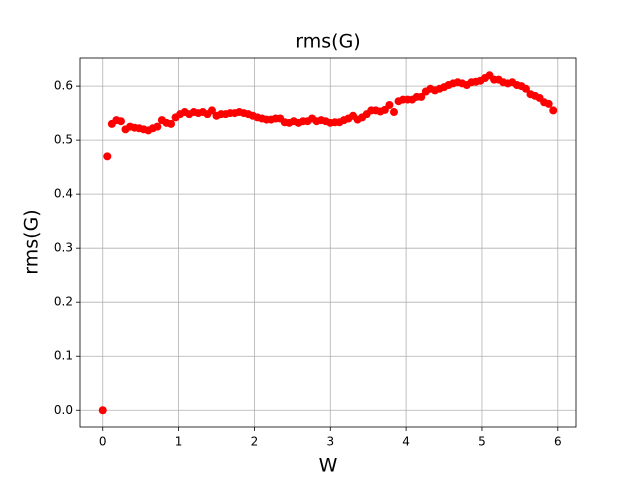 The width and height of the screenshot is (640, 480). I want to click on x-tick-label: 6, so click(558, 442).